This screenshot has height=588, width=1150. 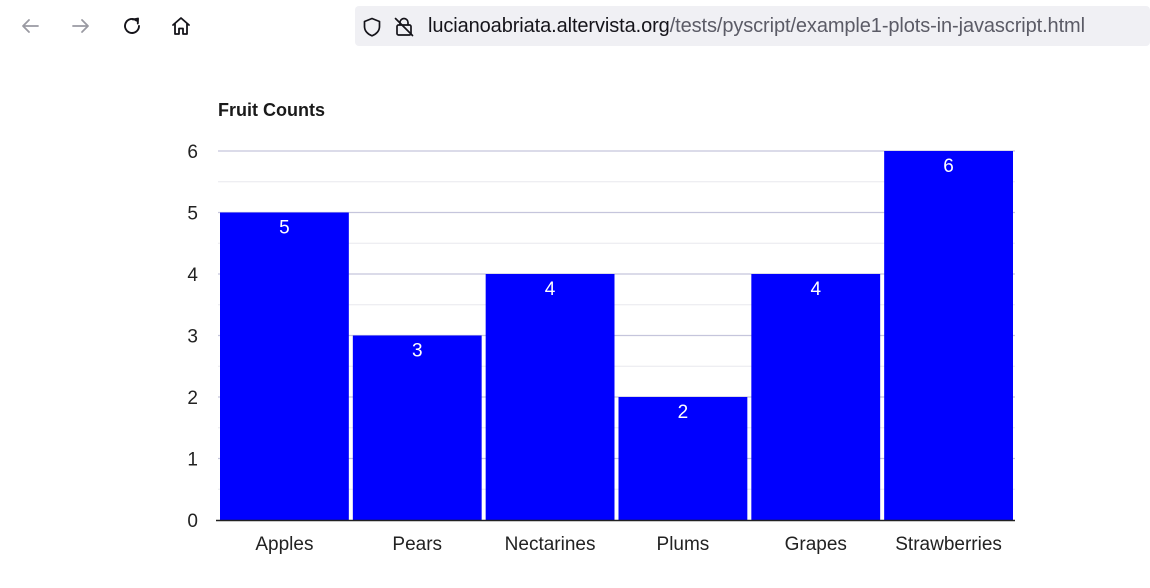 I want to click on bar-value-label: 5, so click(x=284, y=228).